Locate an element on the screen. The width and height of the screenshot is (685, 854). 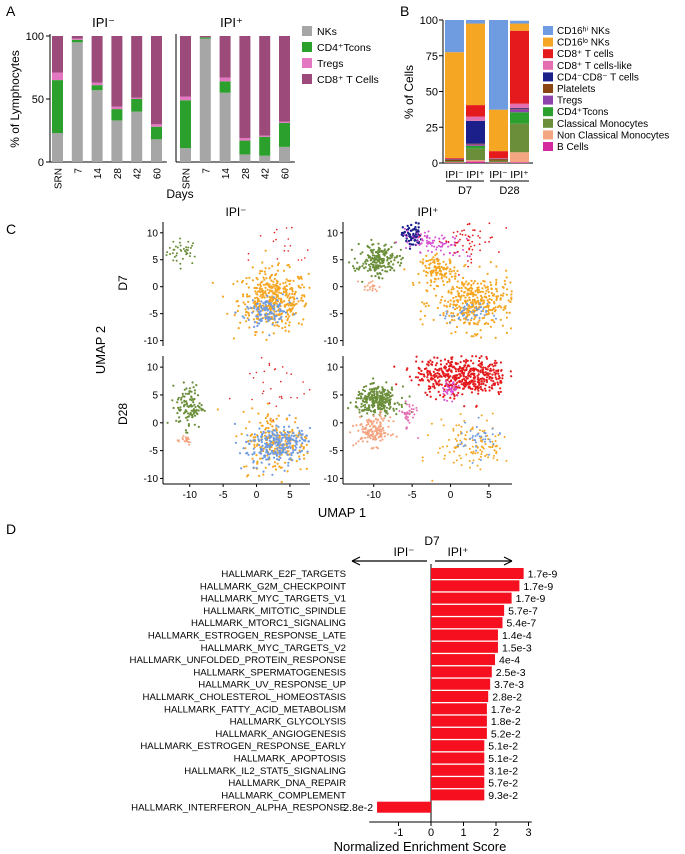
a-legend-swatch is located at coordinates (307, 63).